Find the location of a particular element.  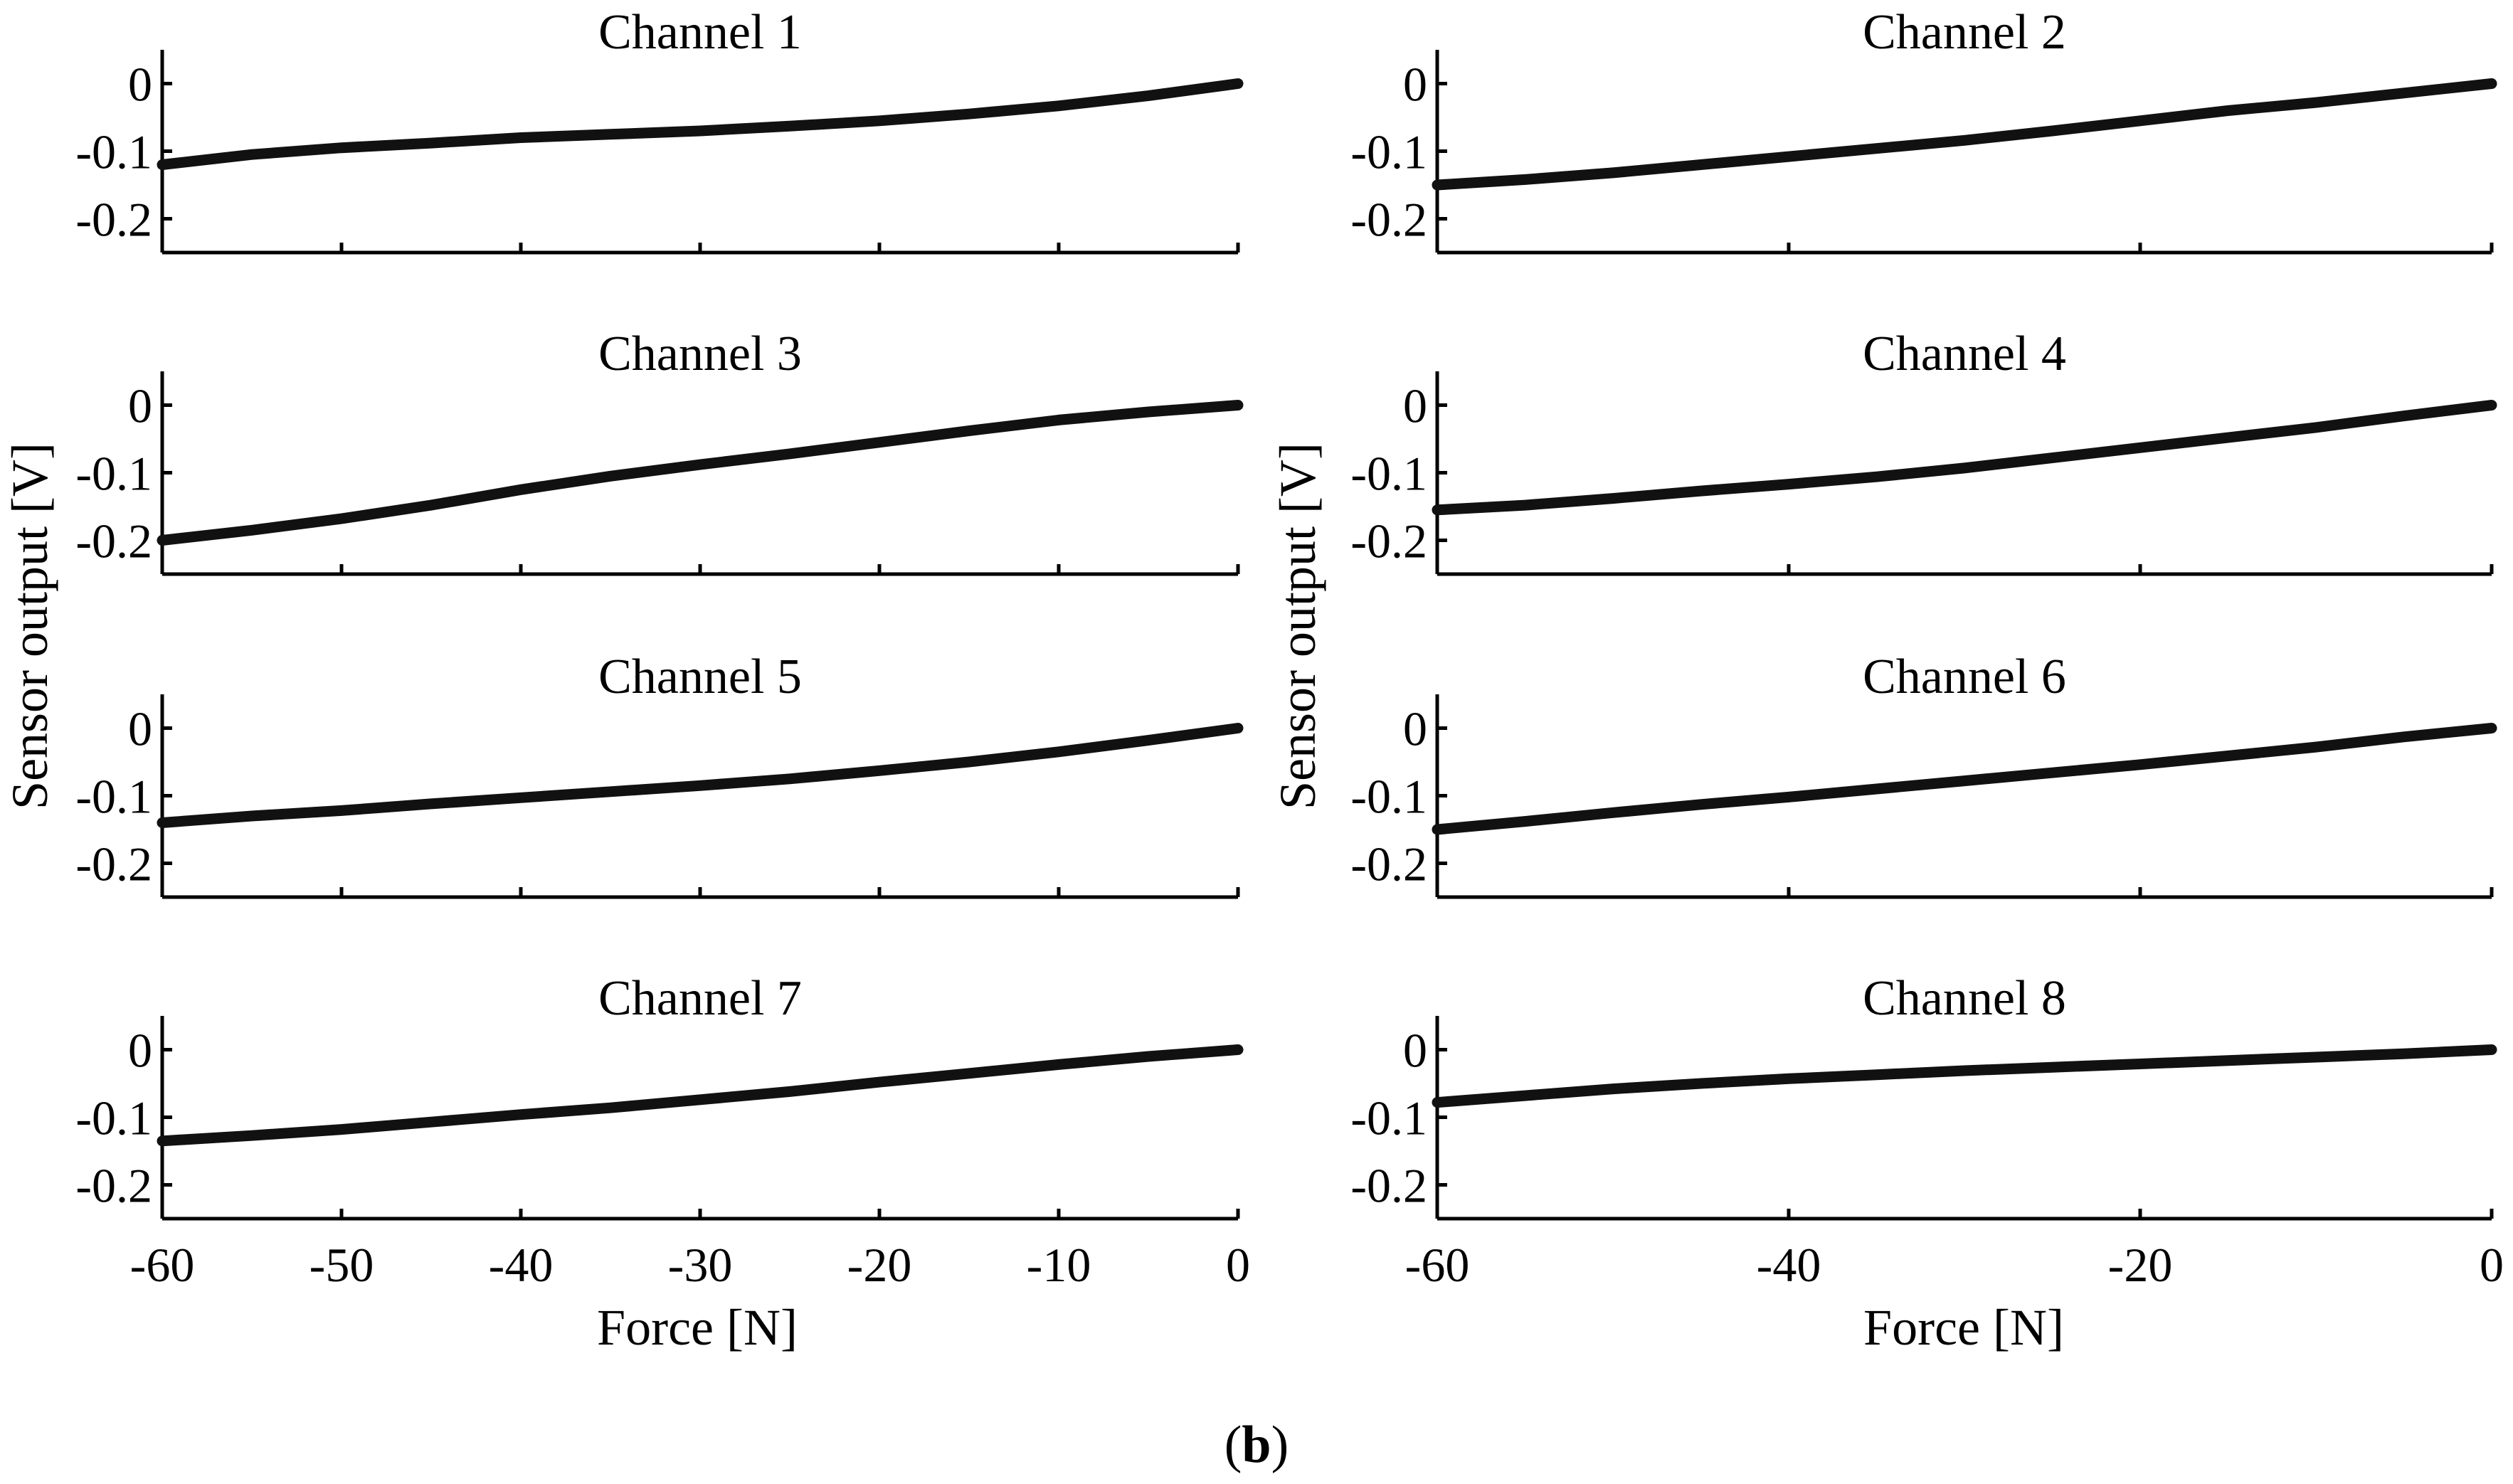

right-x-axis-label: Force [N] is located at coordinates (1964, 1327).